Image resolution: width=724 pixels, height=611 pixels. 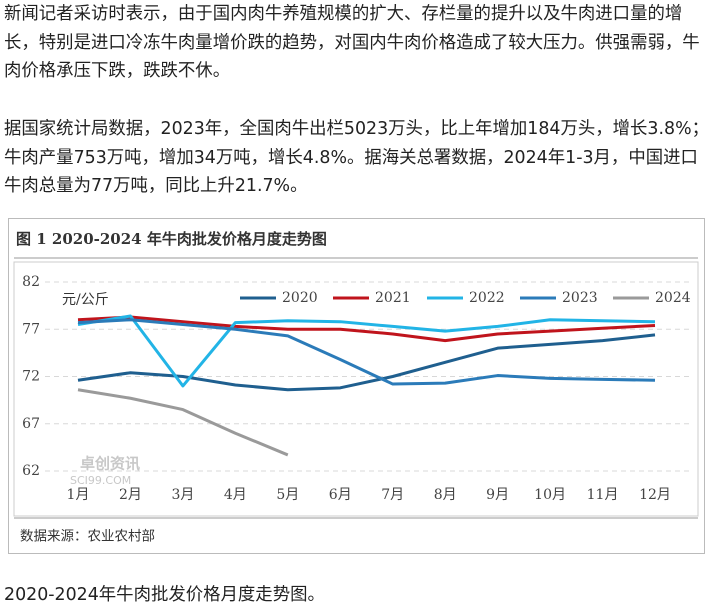 I want to click on legend-label: 2020, so click(x=300, y=298).